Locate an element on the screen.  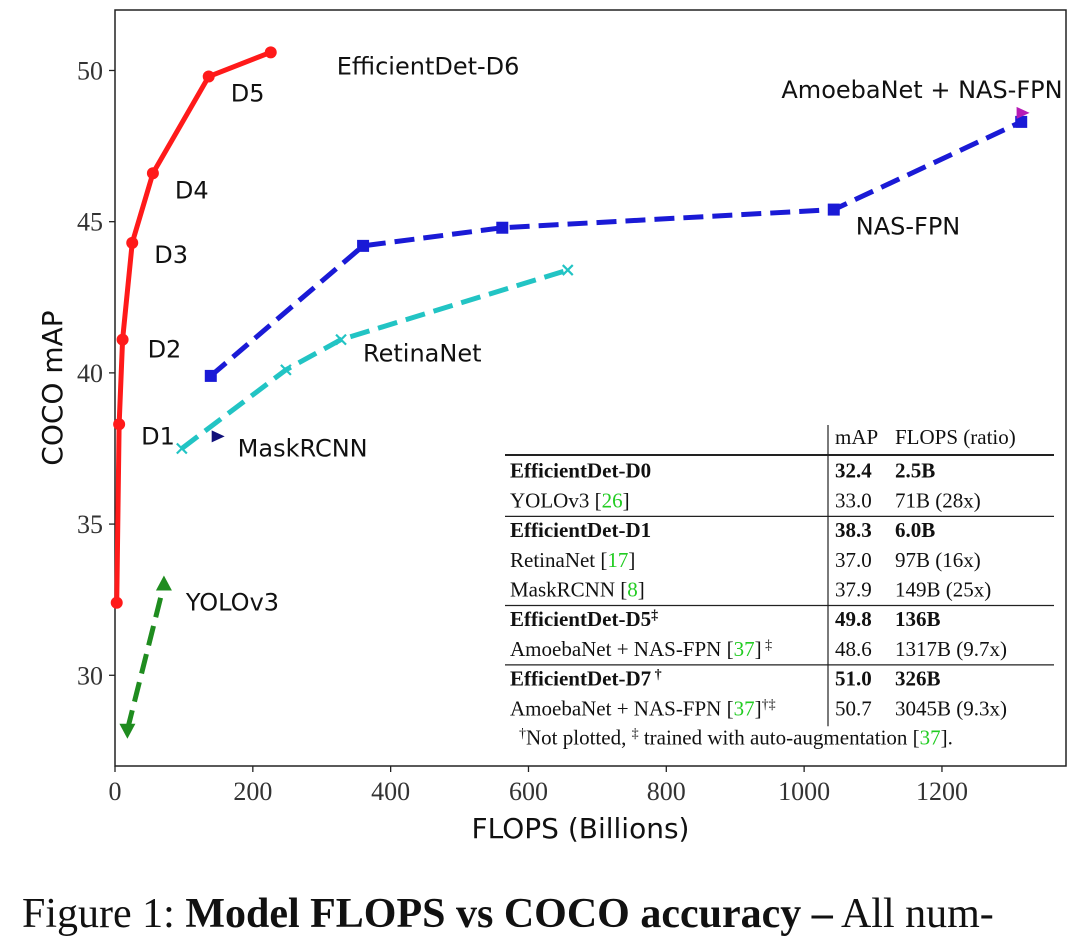
table-model-name: EfficientDet-D1 is located at coordinates (580, 530).